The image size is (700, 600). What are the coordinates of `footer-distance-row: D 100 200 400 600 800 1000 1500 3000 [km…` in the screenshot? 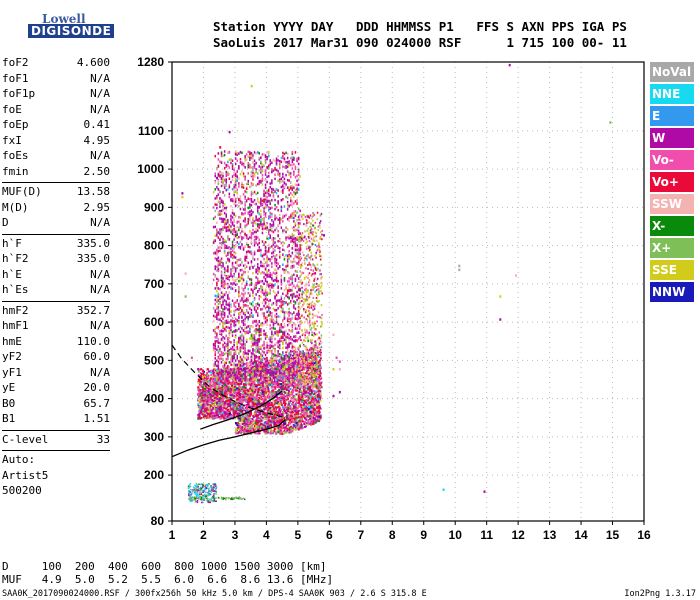 It's located at (164, 566).